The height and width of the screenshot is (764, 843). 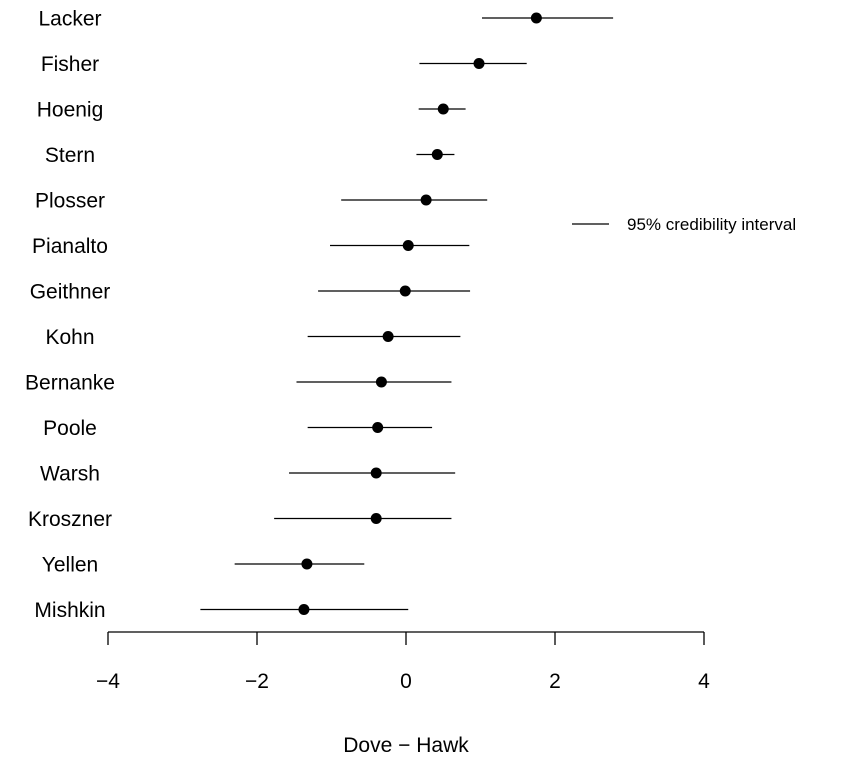 I want to click on row-pianalto: Pianalto, so click(x=250, y=246).